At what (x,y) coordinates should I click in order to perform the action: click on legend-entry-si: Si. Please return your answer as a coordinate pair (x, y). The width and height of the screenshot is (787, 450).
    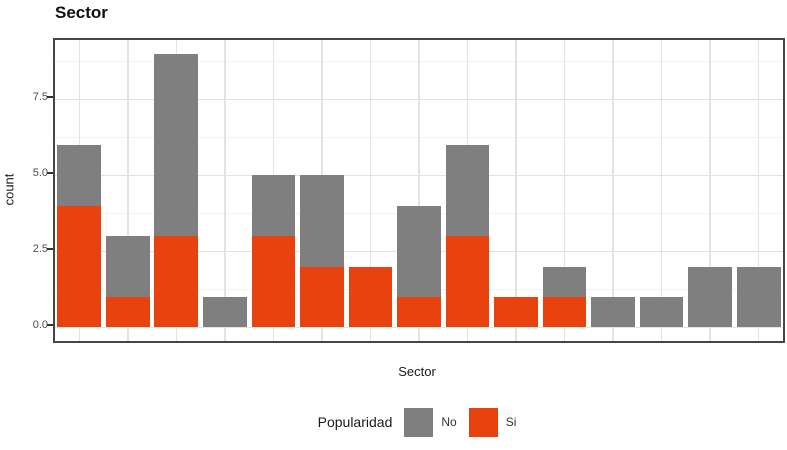
    Looking at the image, I should click on (492, 422).